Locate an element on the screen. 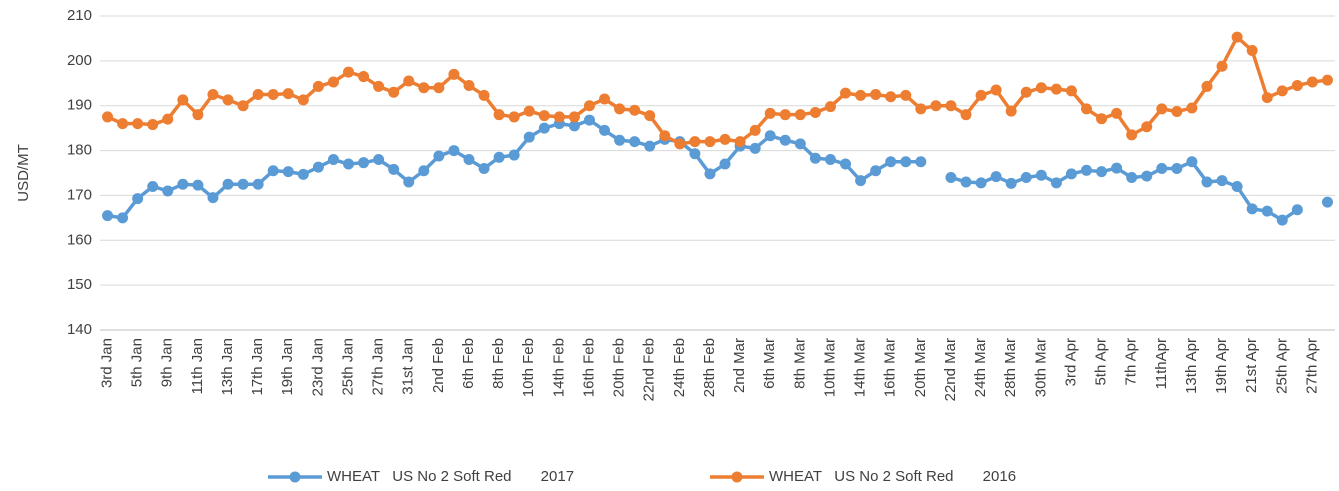 This screenshot has height=491, width=1339. x-tick-label: 5th Apr is located at coordinates (1101, 362).